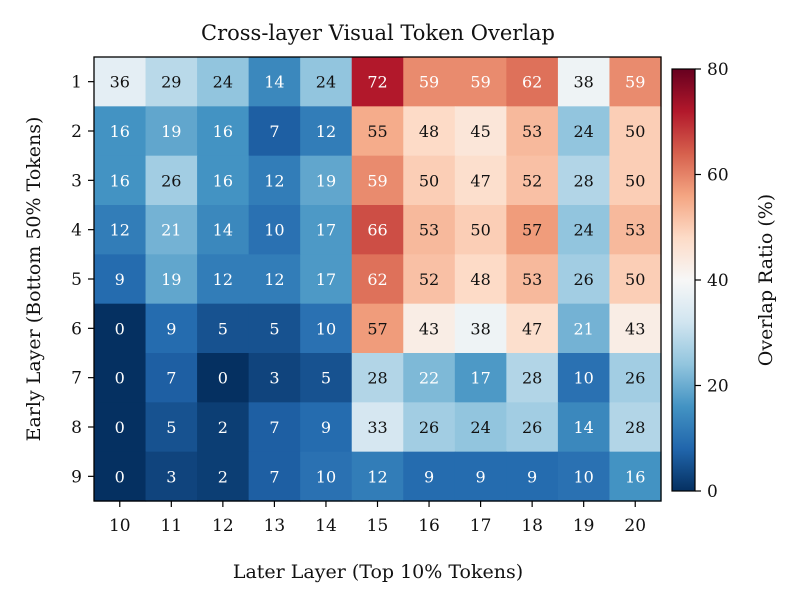  Describe the element at coordinates (76, 379) in the screenshot. I see `y-tick-label: 7` at that location.